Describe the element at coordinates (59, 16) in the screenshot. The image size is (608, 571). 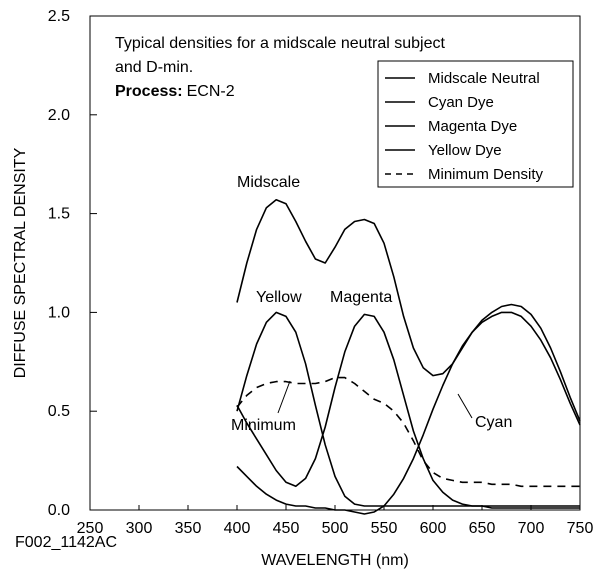
I see `y-tick-label: 2.5` at that location.